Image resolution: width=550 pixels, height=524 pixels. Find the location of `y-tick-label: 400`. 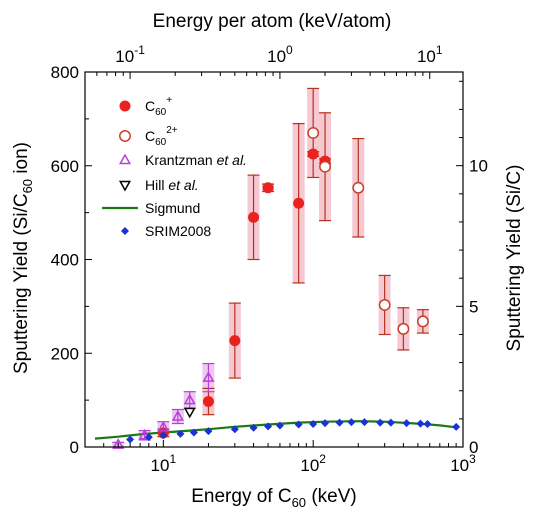

y-tick-label: 400 is located at coordinates (65, 260).